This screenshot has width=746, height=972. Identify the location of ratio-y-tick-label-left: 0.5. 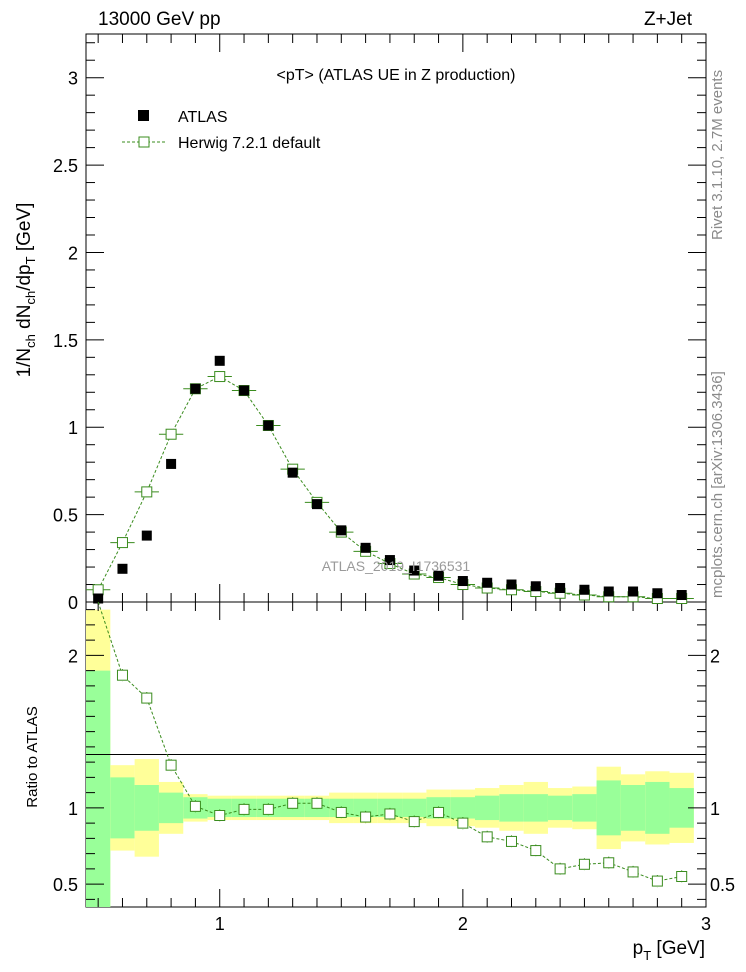
(65, 885).